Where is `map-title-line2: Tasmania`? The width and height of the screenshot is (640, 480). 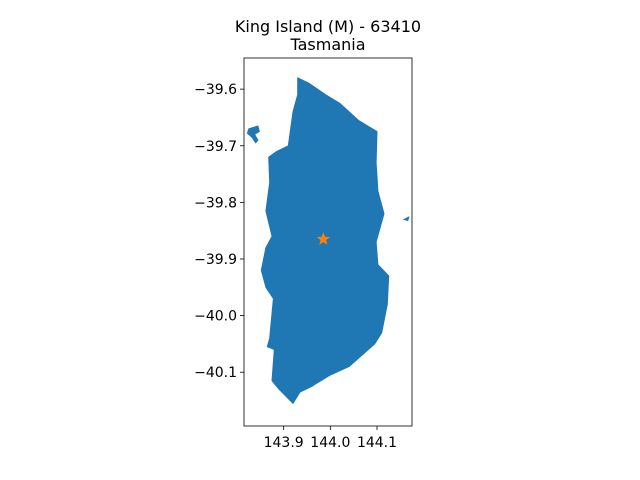
map-title-line2: Tasmania is located at coordinates (327, 44).